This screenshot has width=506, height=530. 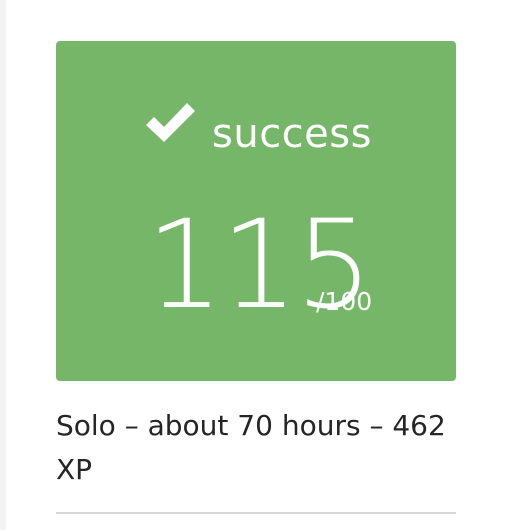 What do you see at coordinates (170, 122) in the screenshot?
I see `checkmark-icon` at bounding box center [170, 122].